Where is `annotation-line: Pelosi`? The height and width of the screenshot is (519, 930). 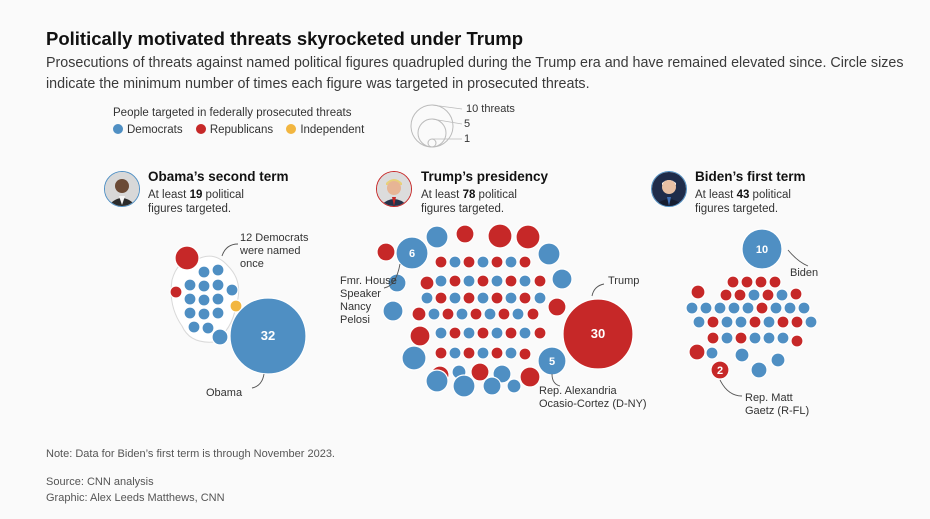
annotation-line: Pelosi is located at coordinates (355, 320).